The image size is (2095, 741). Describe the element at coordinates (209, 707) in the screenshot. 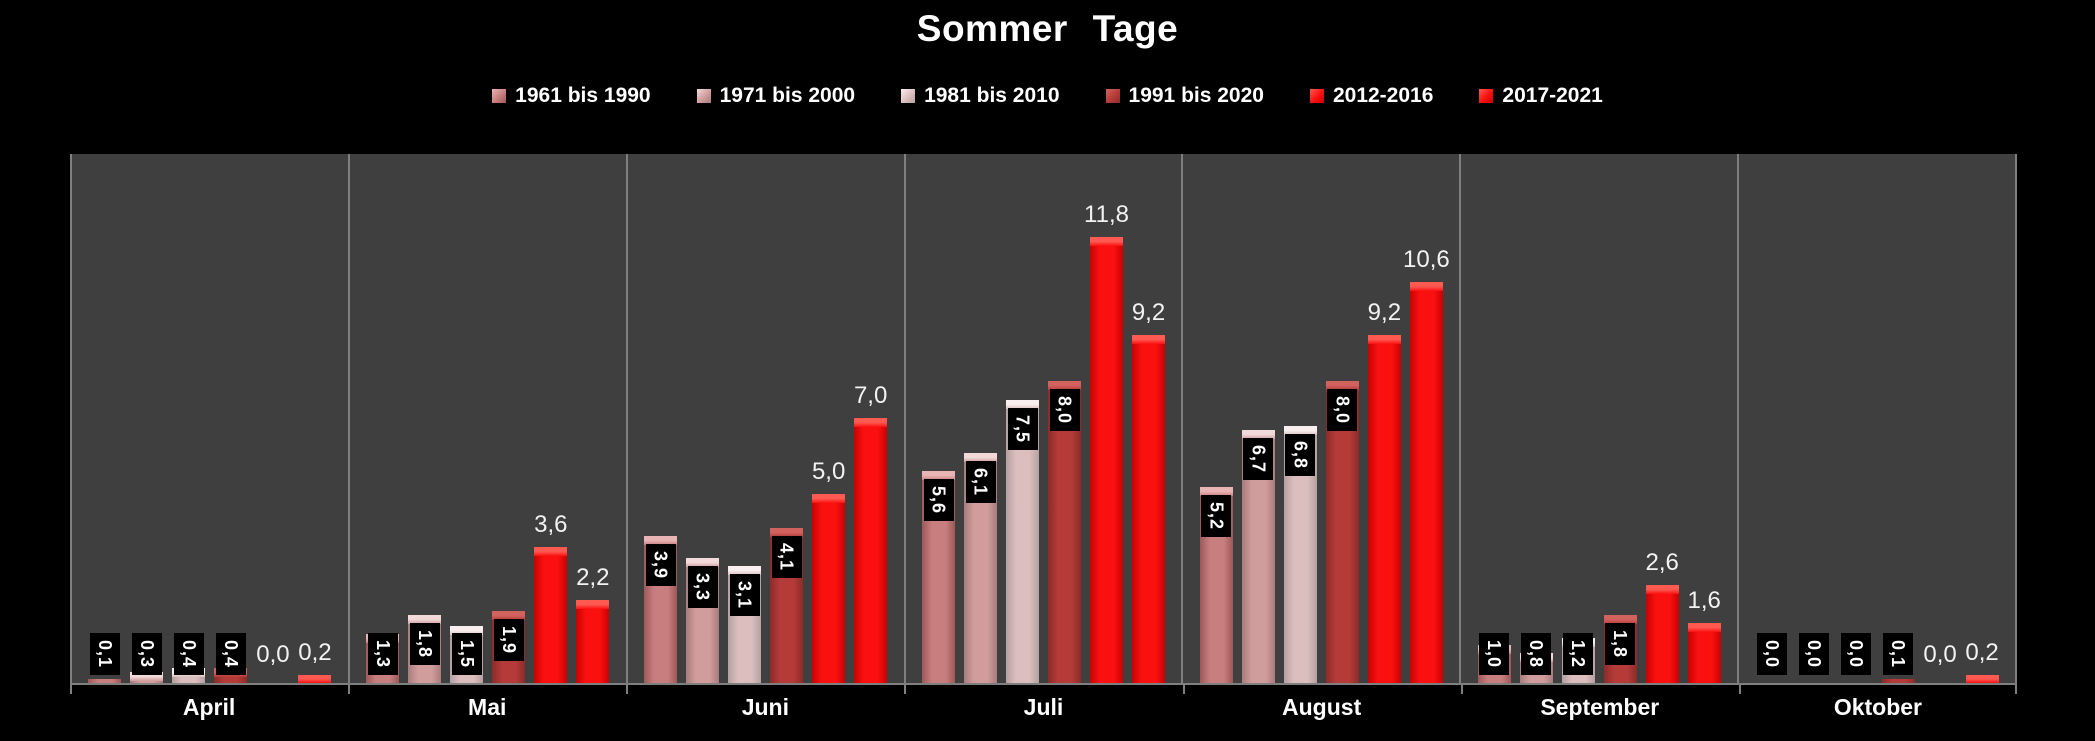

I see `x-axis-label-april: April` at that location.